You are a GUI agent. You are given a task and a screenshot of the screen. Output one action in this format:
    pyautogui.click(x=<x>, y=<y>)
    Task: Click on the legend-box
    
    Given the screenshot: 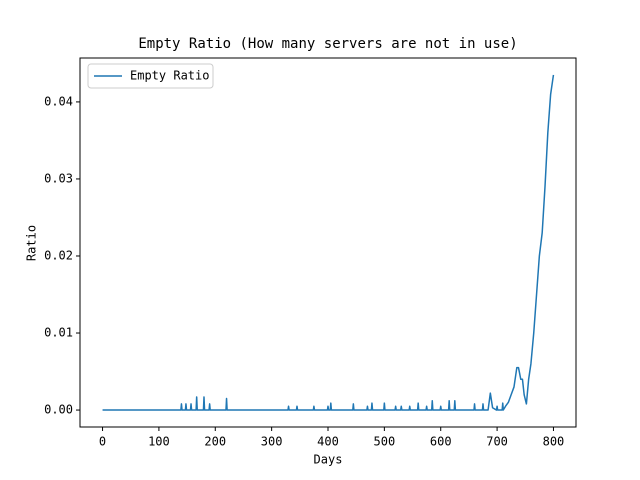 What is the action you would take?
    pyautogui.click(x=150, y=76)
    